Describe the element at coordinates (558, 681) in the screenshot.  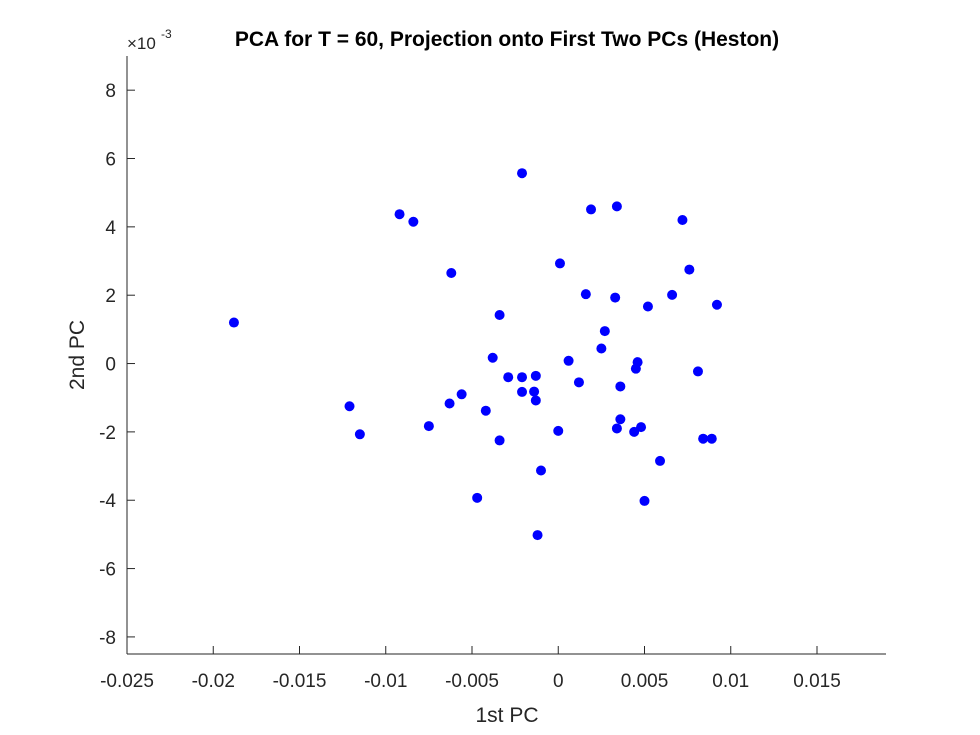
I see `x-tick-label: 0` at that location.